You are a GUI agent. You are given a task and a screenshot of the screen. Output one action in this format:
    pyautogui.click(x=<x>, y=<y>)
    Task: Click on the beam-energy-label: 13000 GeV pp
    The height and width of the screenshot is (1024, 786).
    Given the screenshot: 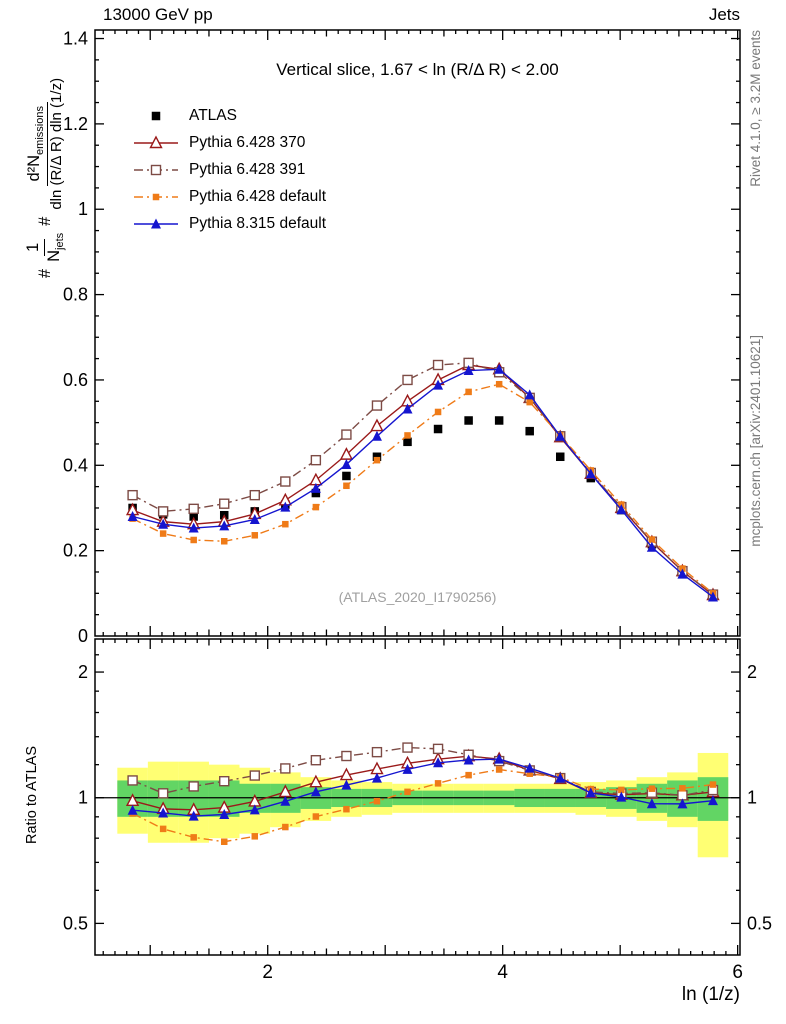 What is the action you would take?
    pyautogui.click(x=158, y=14)
    